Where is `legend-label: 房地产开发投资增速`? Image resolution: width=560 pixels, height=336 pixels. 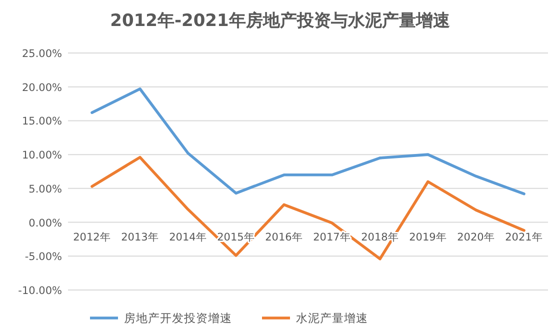
legend-label: 房地产开发投资增速 is located at coordinates (178, 318).